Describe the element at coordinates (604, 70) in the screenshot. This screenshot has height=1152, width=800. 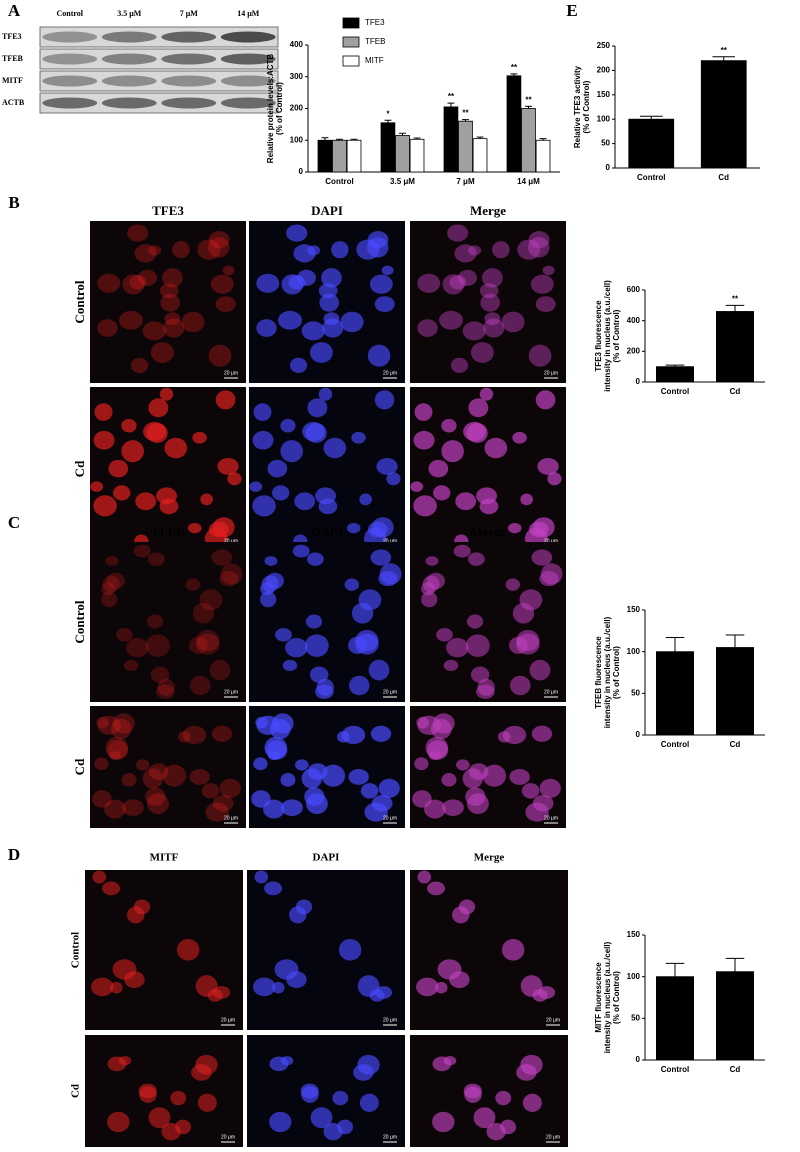
I see `y-tick-label: 200` at that location.